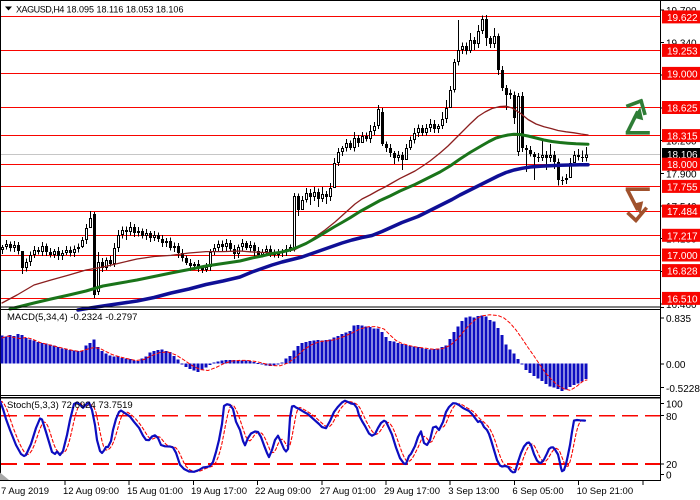  I want to click on svg-text: 15 Aug 01:00, so click(155, 491).